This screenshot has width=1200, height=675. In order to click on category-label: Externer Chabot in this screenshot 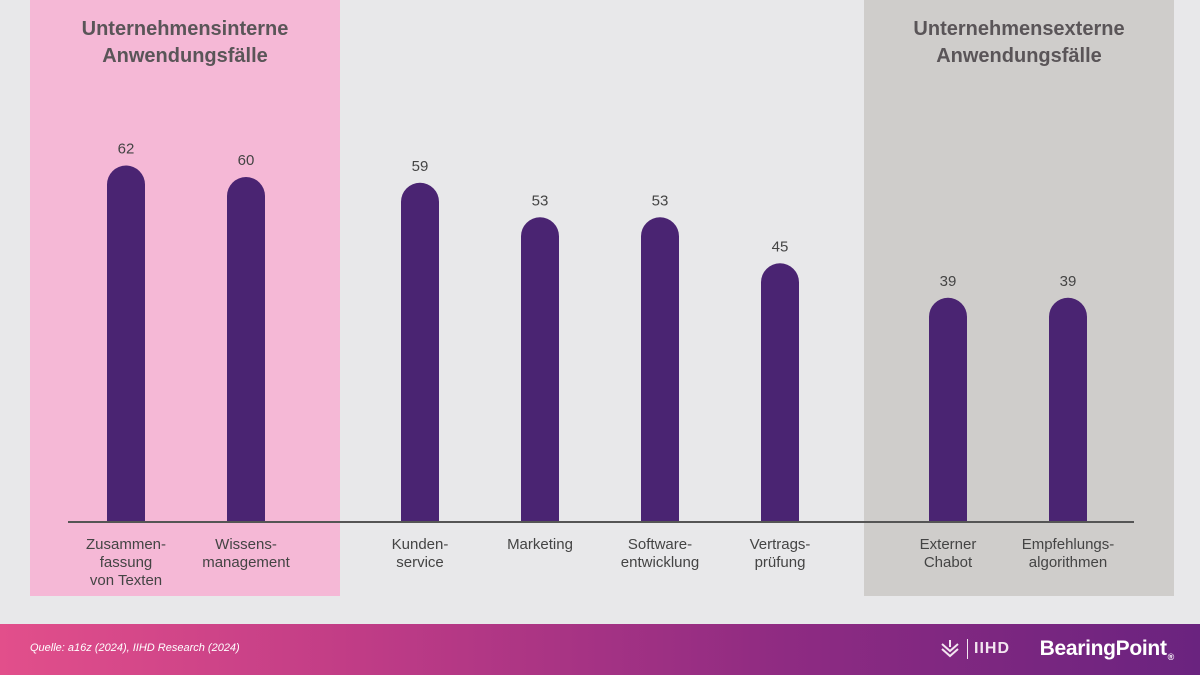, I will do `click(948, 553)`.